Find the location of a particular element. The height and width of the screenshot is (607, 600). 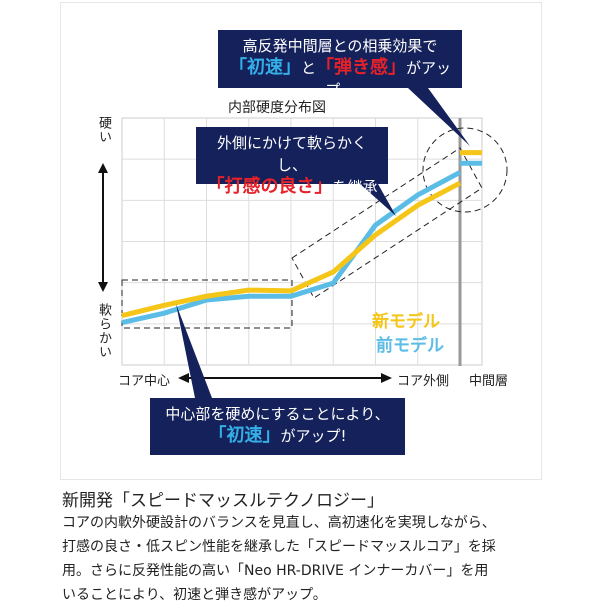

old-model-line is located at coordinates (291, 248).